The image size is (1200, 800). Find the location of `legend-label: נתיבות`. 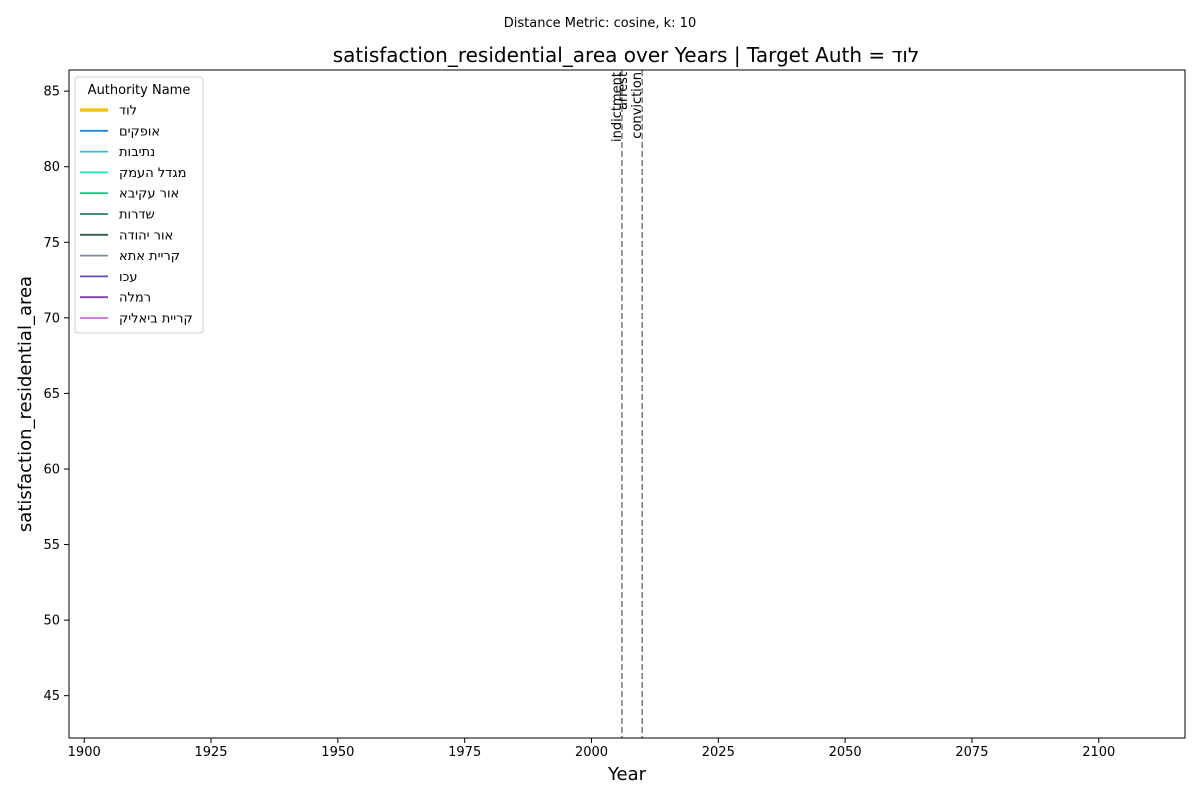

legend-label: נתיבות is located at coordinates (137, 152).